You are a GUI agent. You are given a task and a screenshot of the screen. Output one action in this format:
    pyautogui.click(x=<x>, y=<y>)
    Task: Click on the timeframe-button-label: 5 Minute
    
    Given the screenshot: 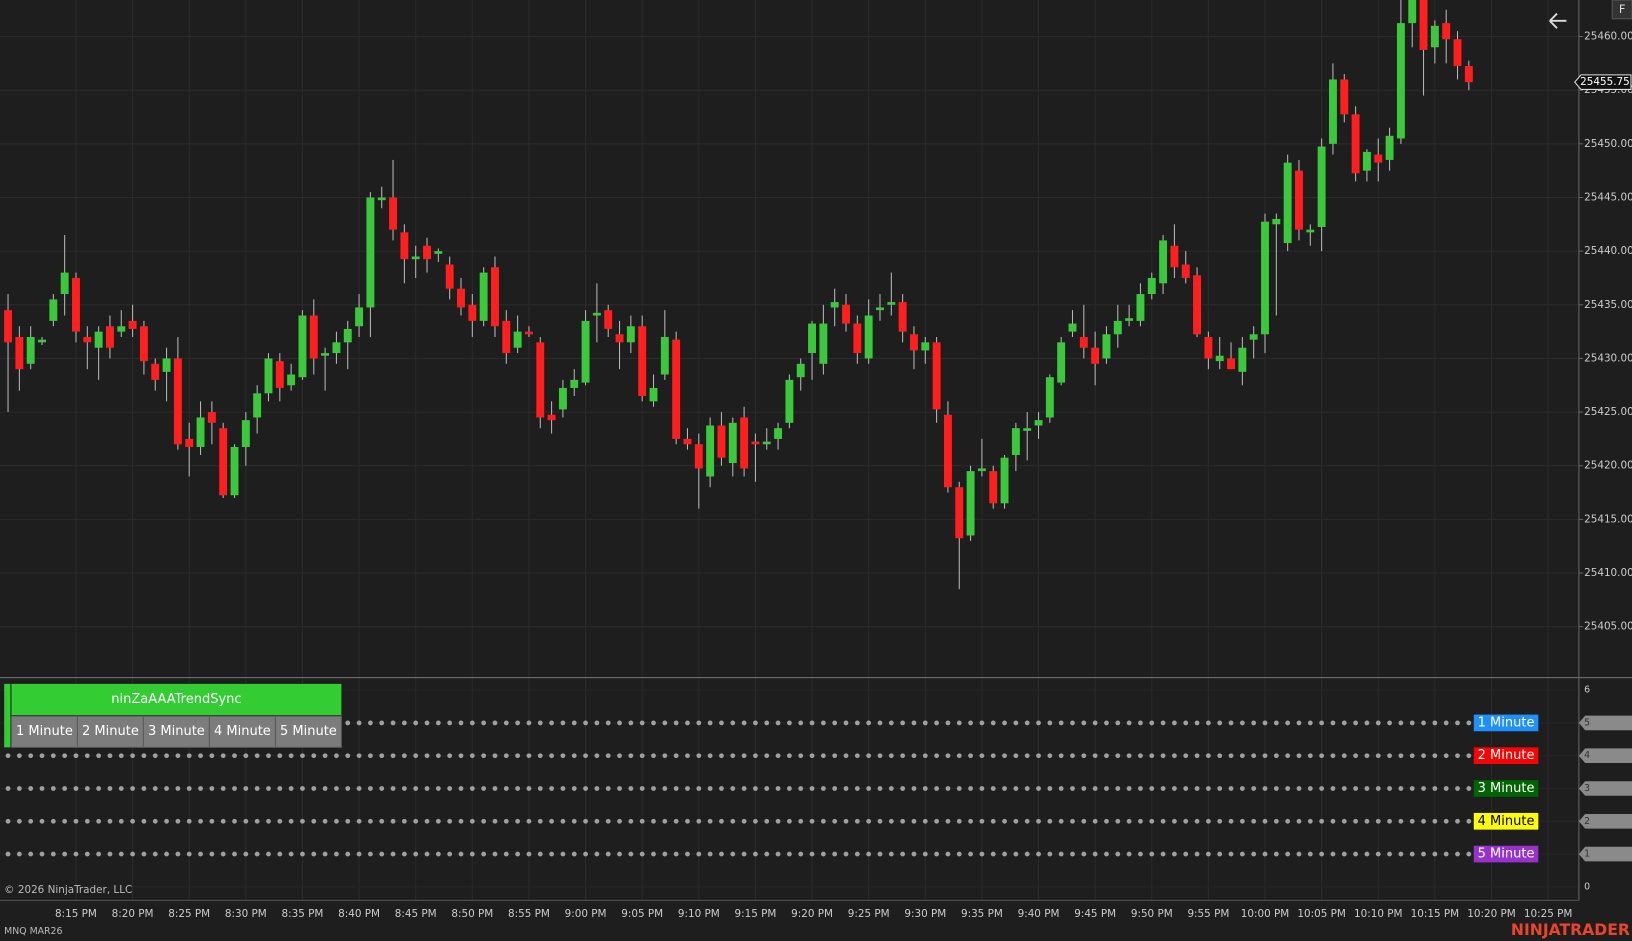 What is the action you would take?
    pyautogui.click(x=308, y=731)
    